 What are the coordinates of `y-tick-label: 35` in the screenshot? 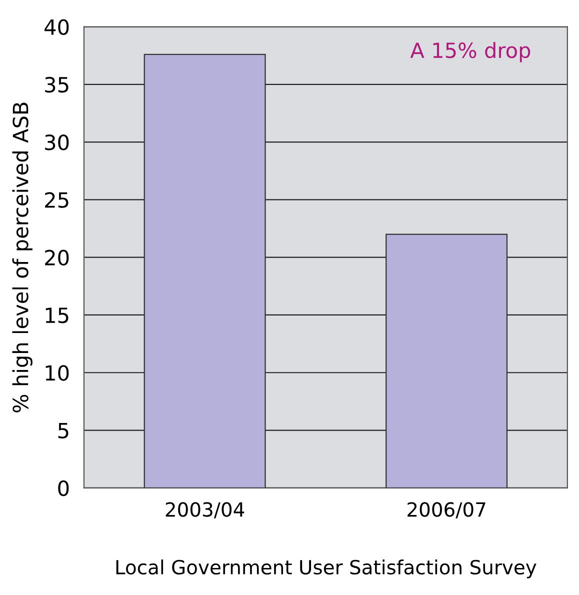 It's located at (56, 84).